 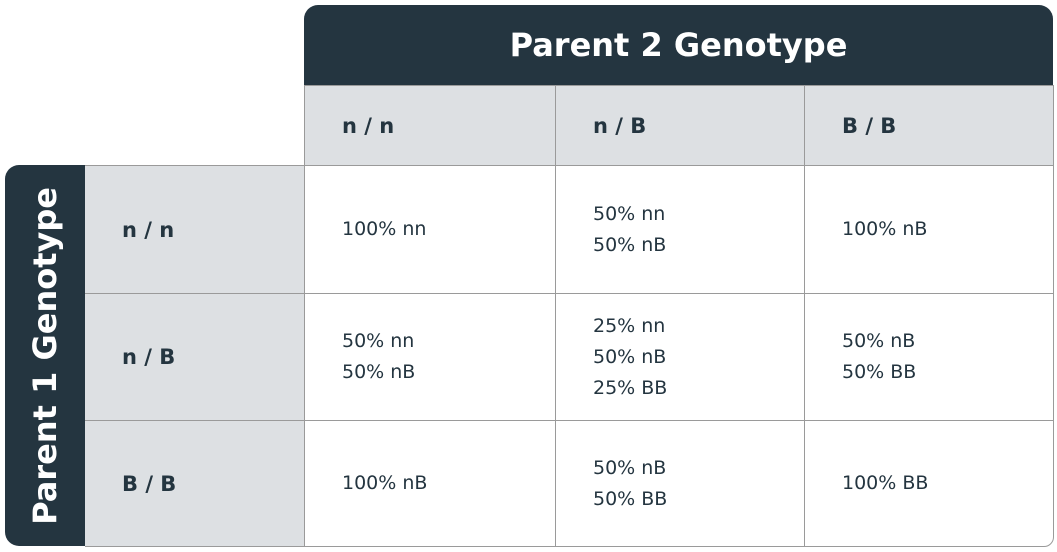 What do you see at coordinates (384, 229) in the screenshot?
I see `cell-line: 100% nn` at bounding box center [384, 229].